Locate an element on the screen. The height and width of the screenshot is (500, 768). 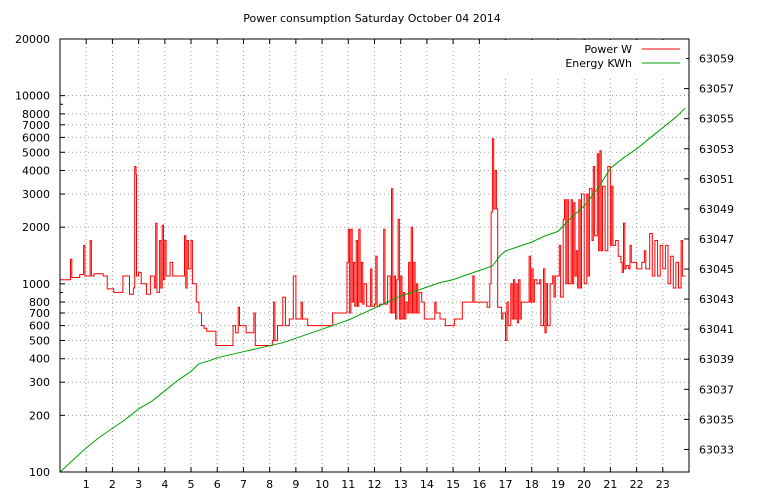
y-tick-label: 200 is located at coordinates (39, 415).